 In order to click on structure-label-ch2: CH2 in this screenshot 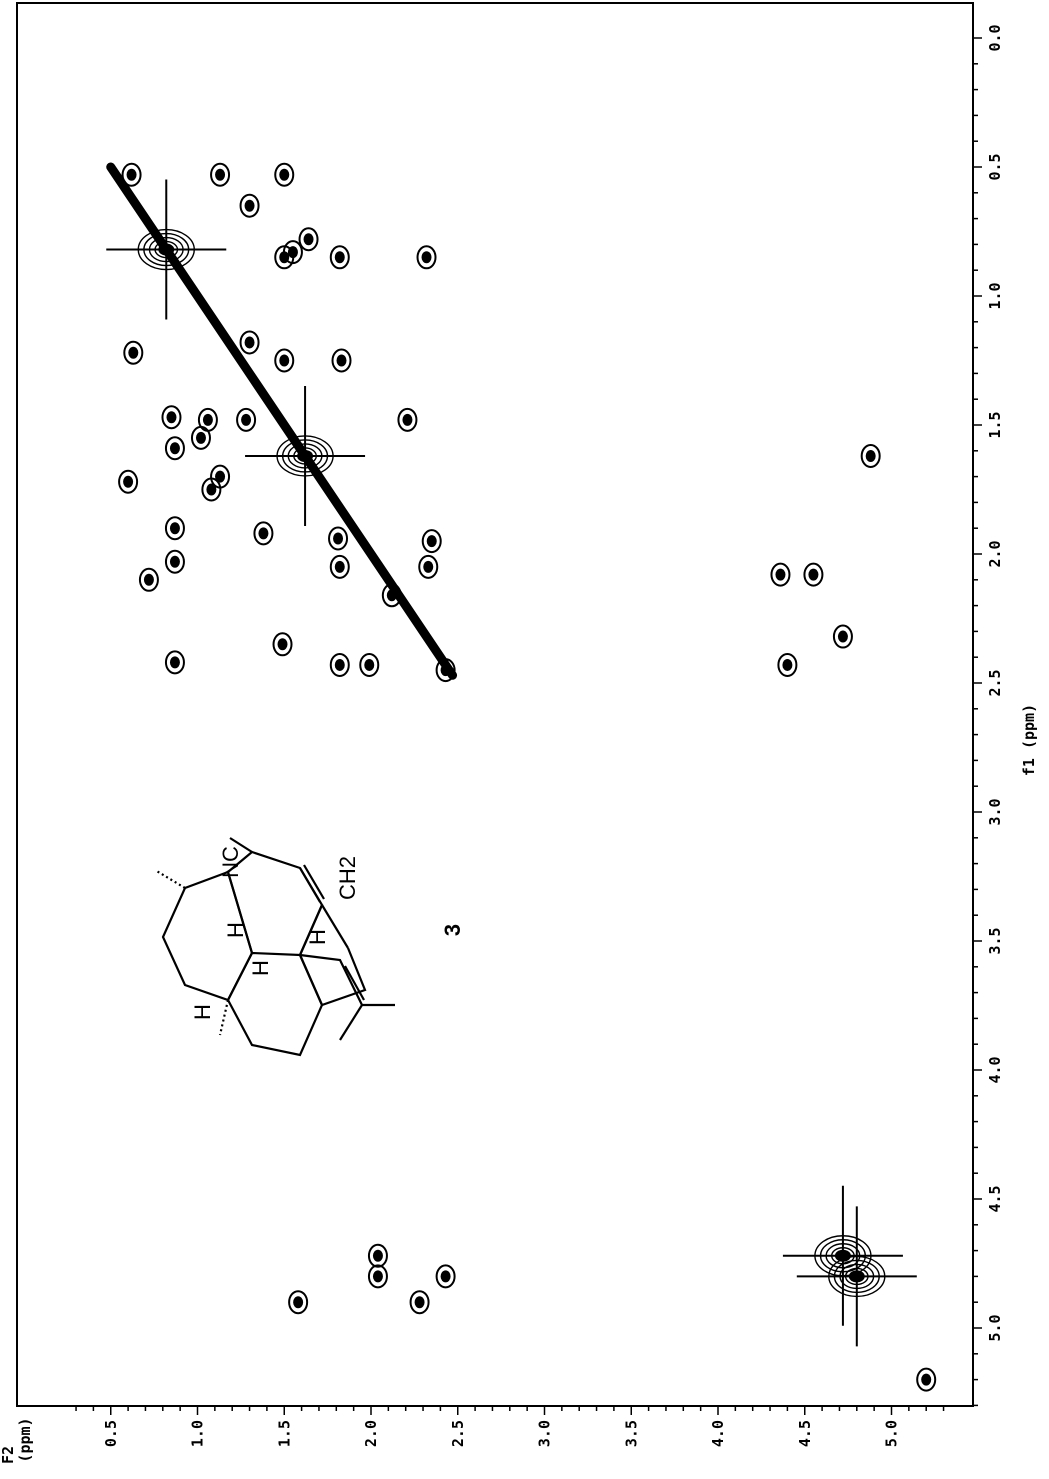, I will do `click(347, 878)`.